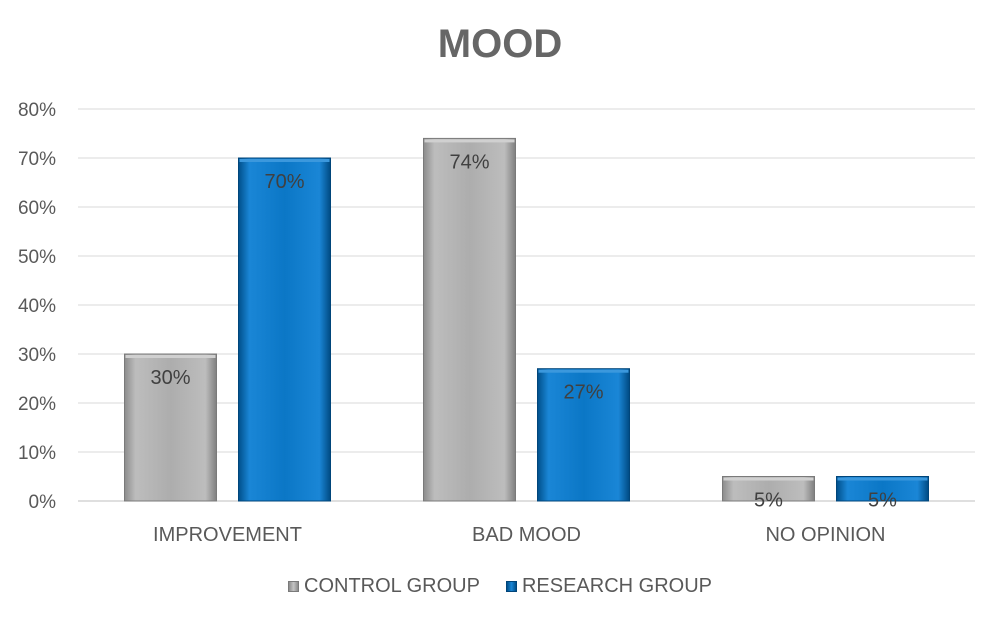 The width and height of the screenshot is (1000, 625). I want to click on data-label: 27%, so click(583, 393).